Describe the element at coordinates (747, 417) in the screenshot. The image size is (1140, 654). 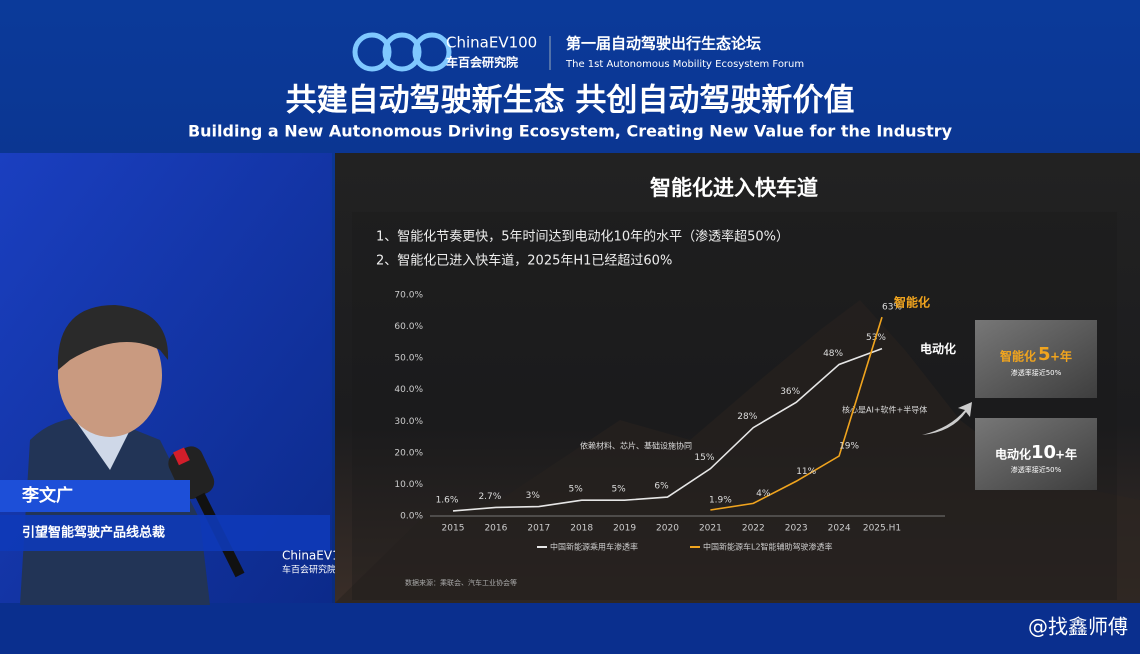
I see `value-label: 28%` at that location.